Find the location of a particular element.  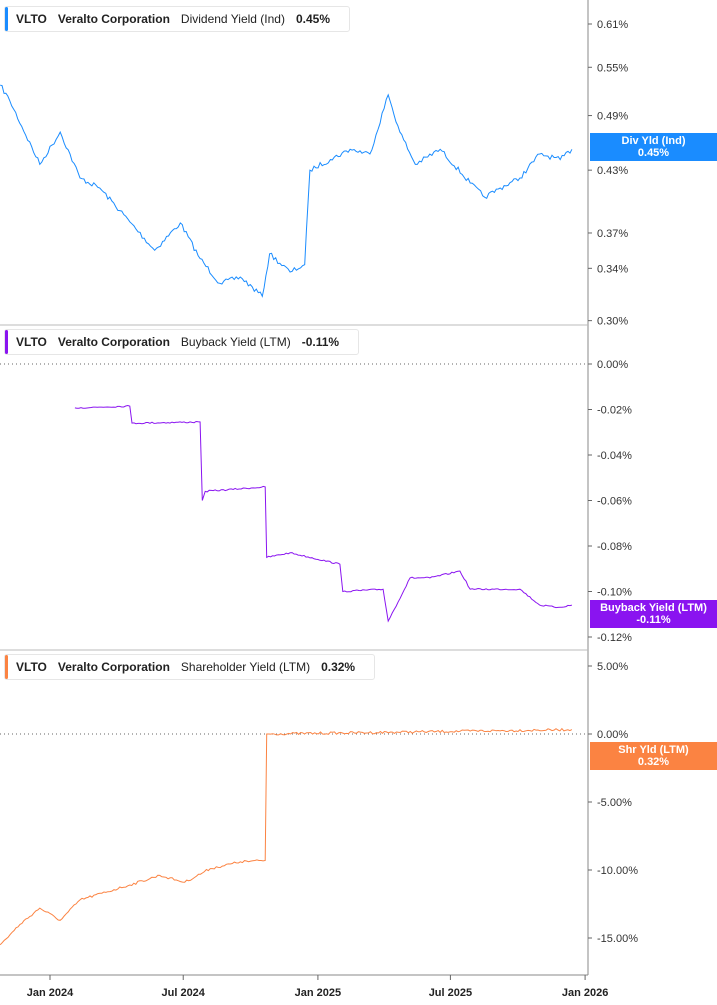

y-tick-label: 5.00% is located at coordinates (612, 667).